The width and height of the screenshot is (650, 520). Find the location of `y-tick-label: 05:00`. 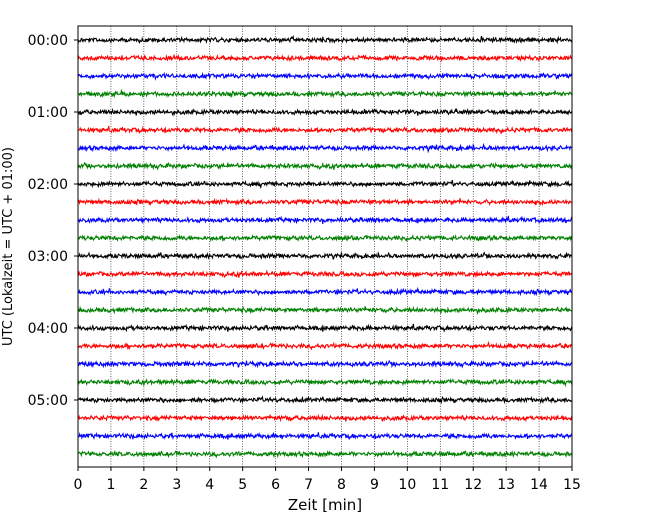

y-tick-label: 05:00 is located at coordinates (48, 401).